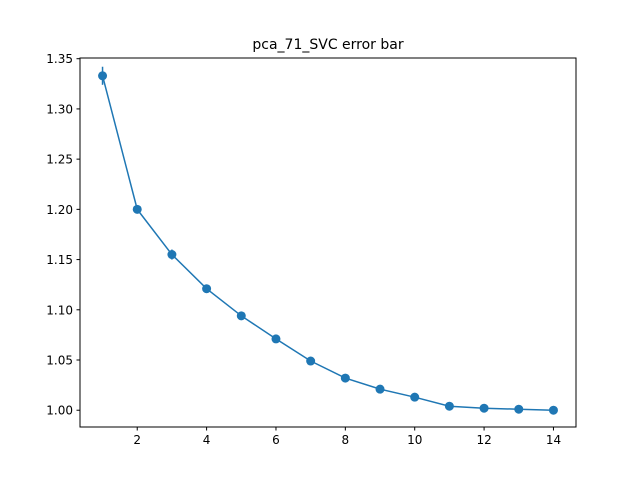  I want to click on x-tick-label: 4, so click(207, 440).